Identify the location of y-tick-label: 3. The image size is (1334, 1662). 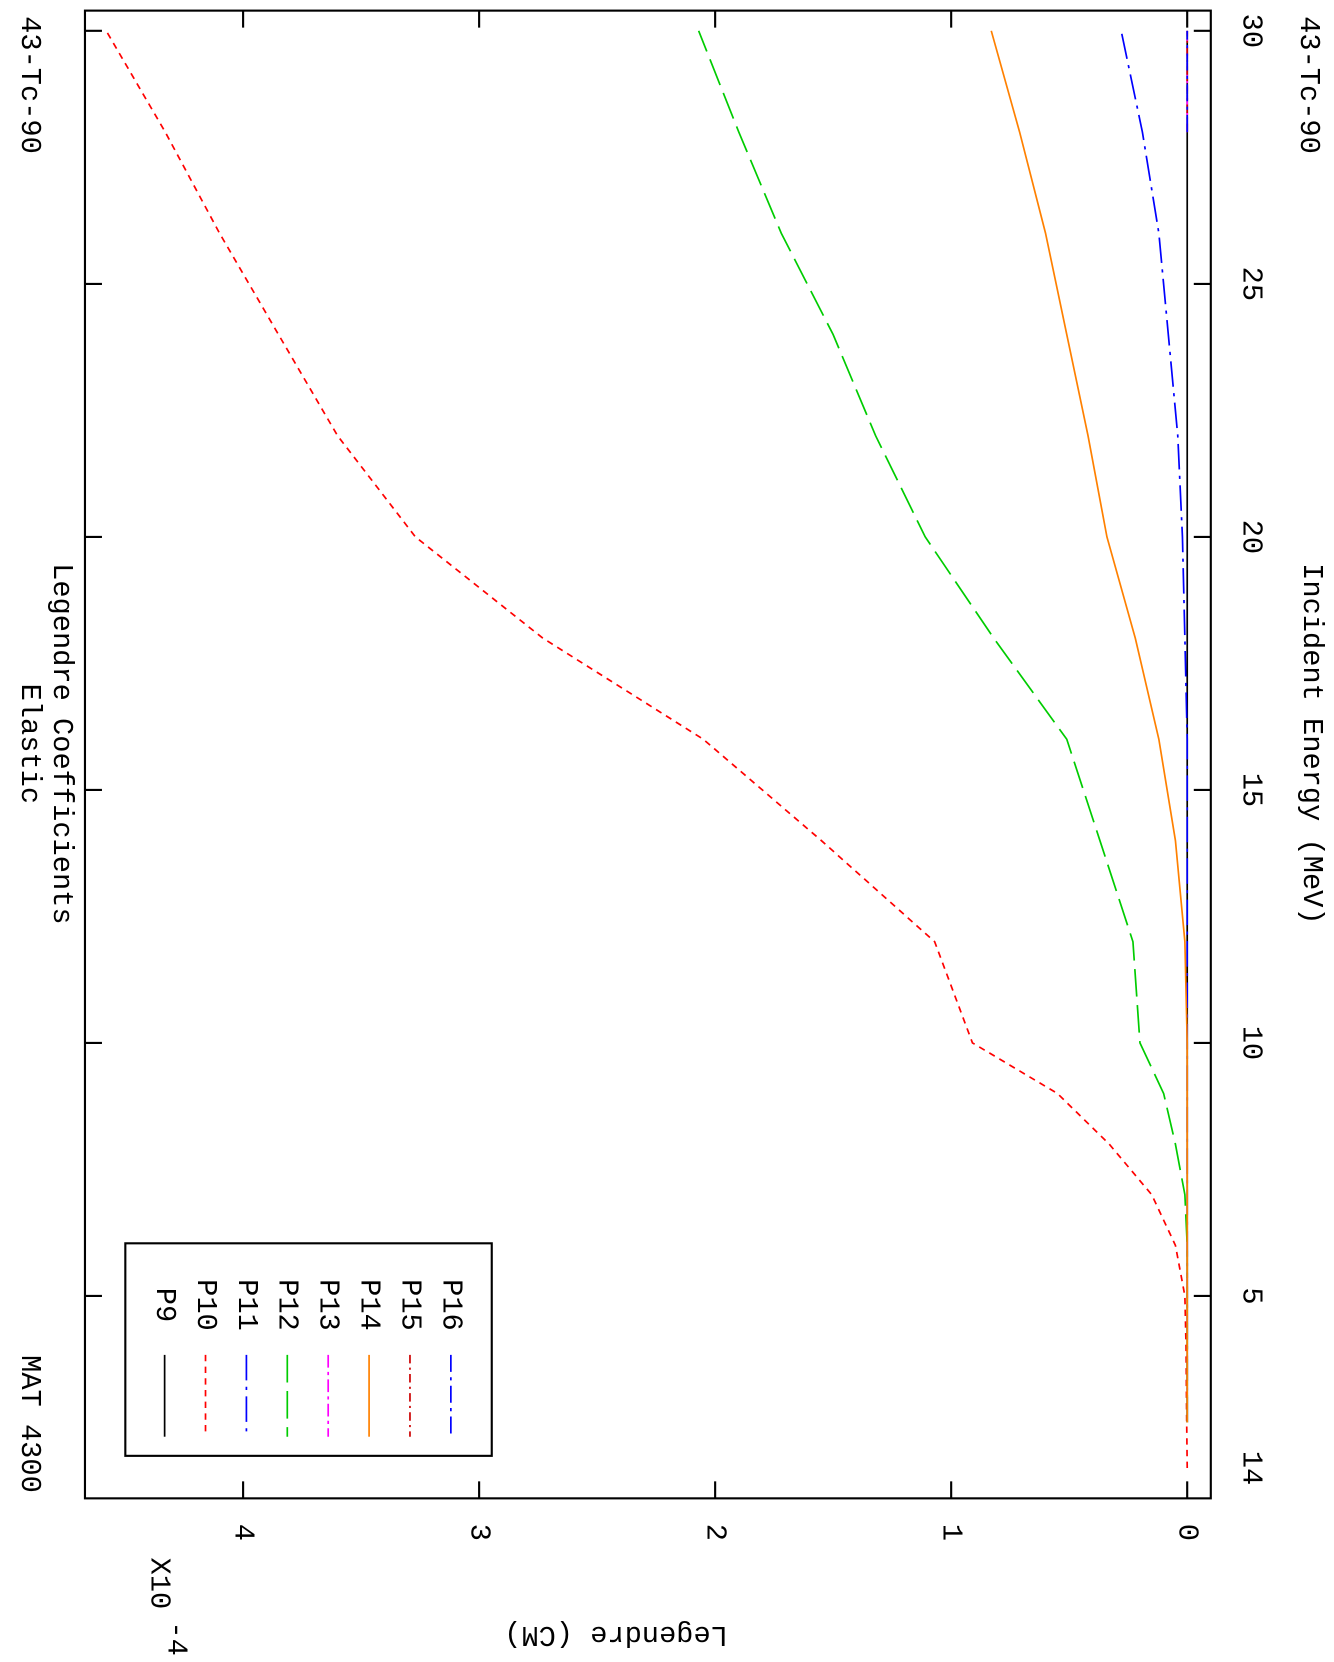
(479, 1532).